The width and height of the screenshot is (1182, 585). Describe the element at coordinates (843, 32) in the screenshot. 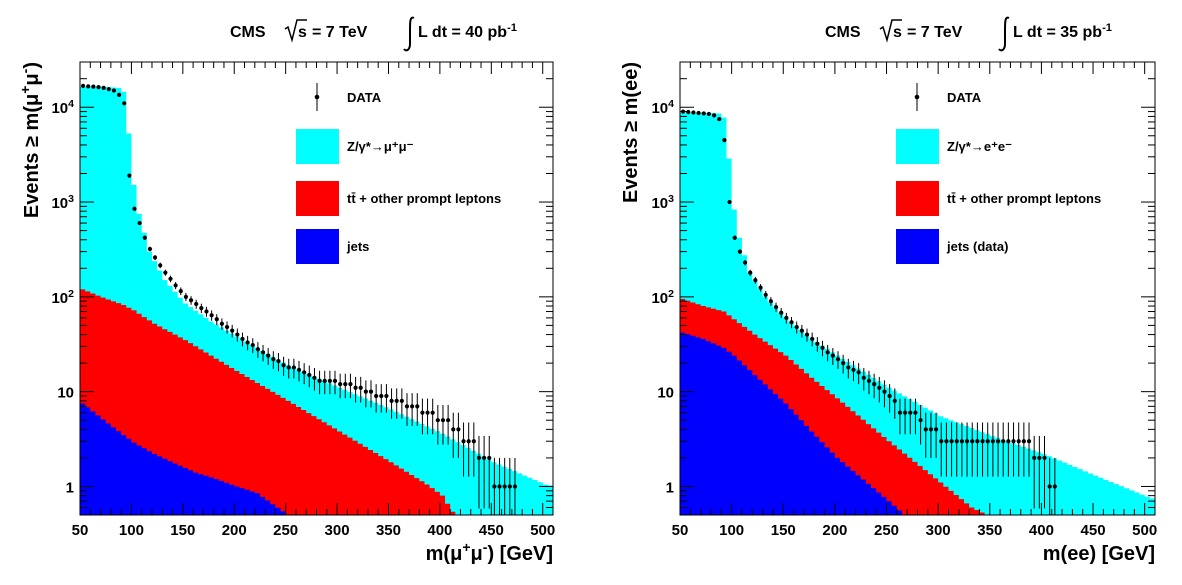

I see `title-experiment: CMS` at that location.